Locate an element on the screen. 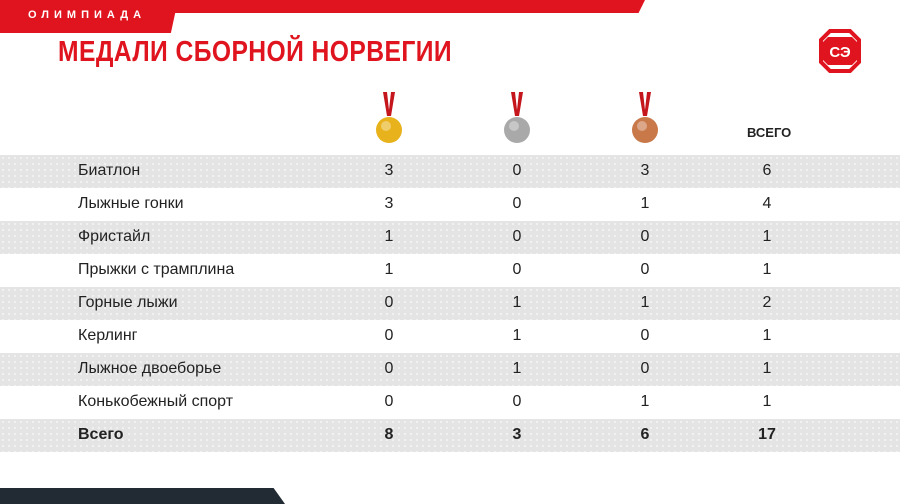 The image size is (900, 504). category-tab: ОЛИМПИАДА is located at coordinates (89, 16).